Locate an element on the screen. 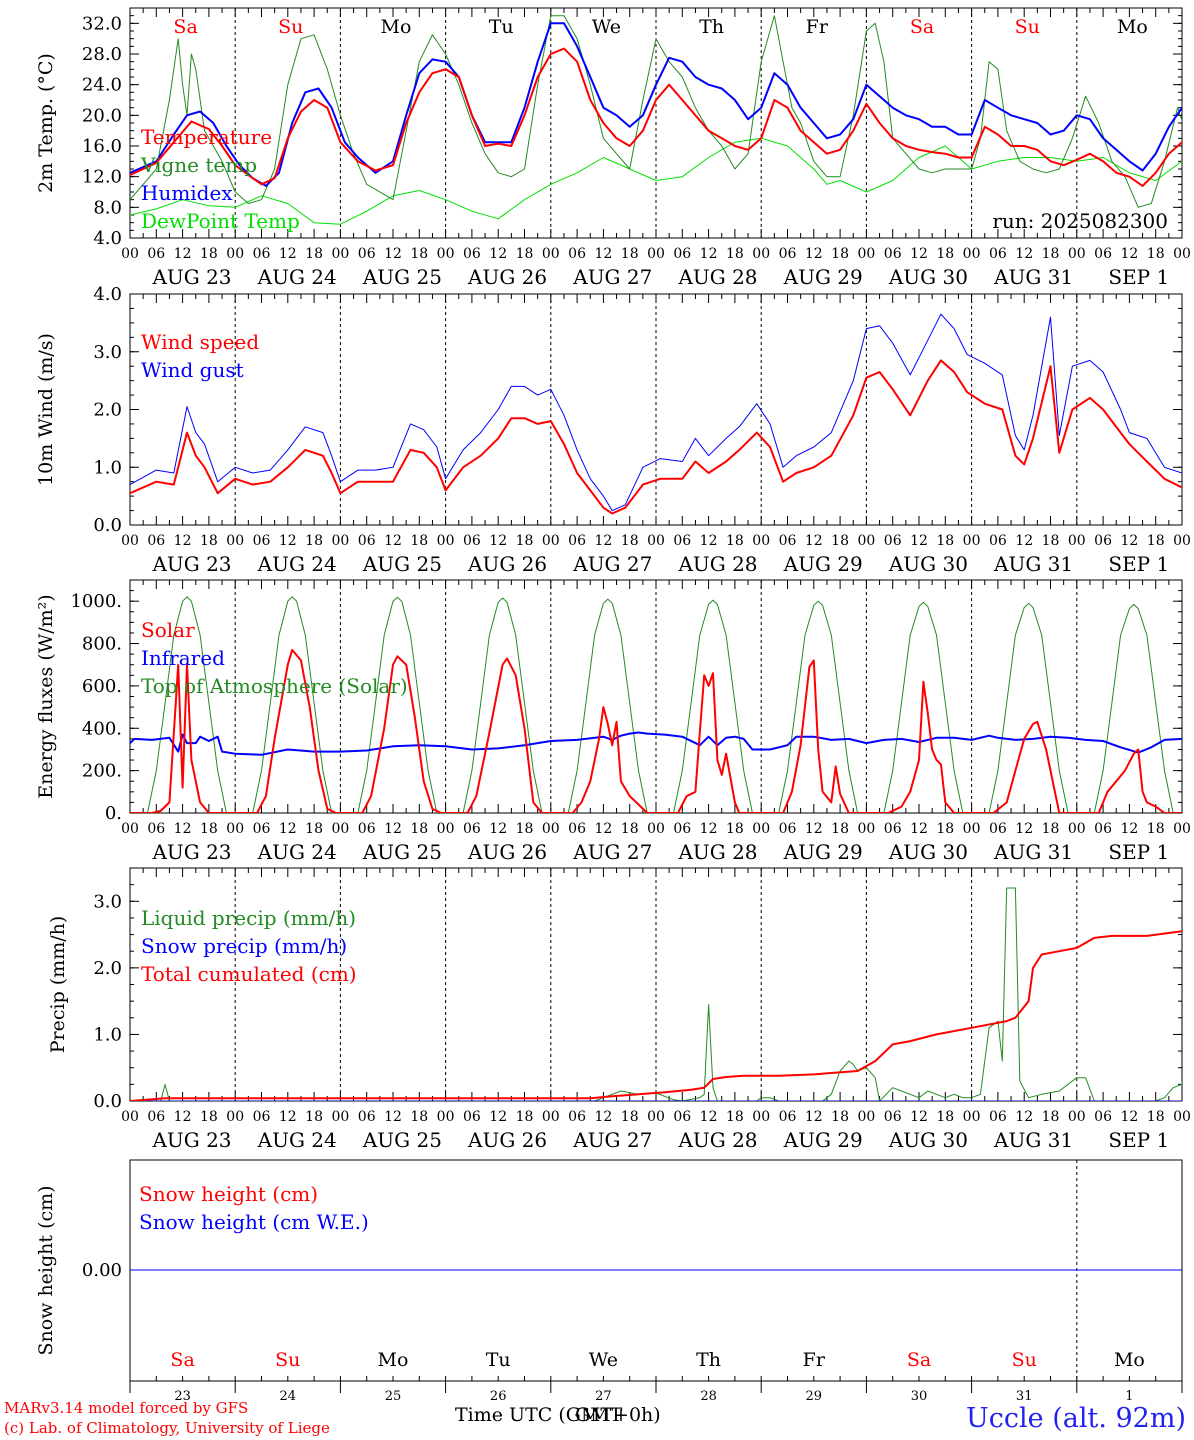 The image size is (1194, 1440). series-line-temperature is located at coordinates (656, 117).